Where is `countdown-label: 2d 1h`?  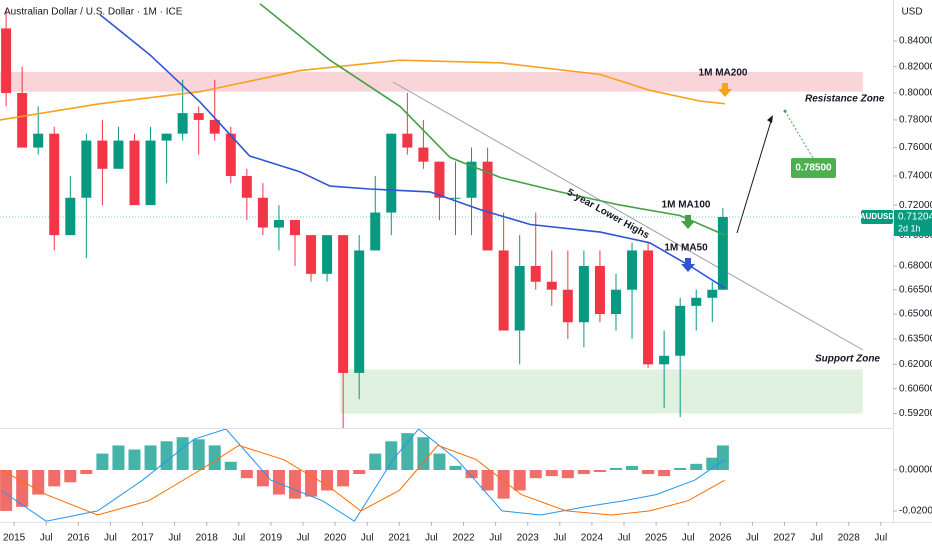 countdown-label: 2d 1h is located at coordinates (909, 228).